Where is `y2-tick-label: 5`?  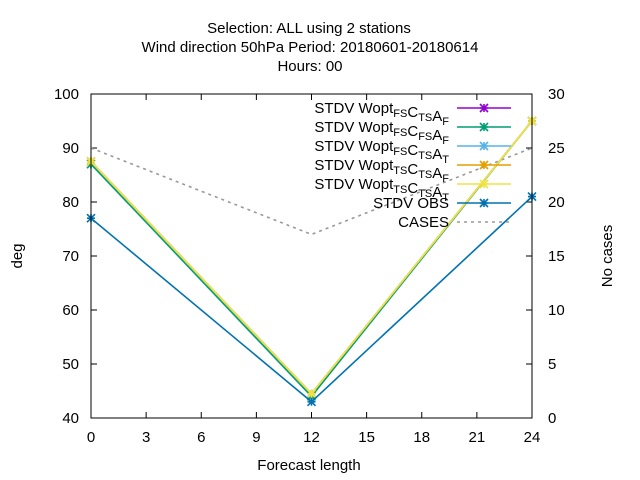
y2-tick-label: 5 is located at coordinates (552, 364).